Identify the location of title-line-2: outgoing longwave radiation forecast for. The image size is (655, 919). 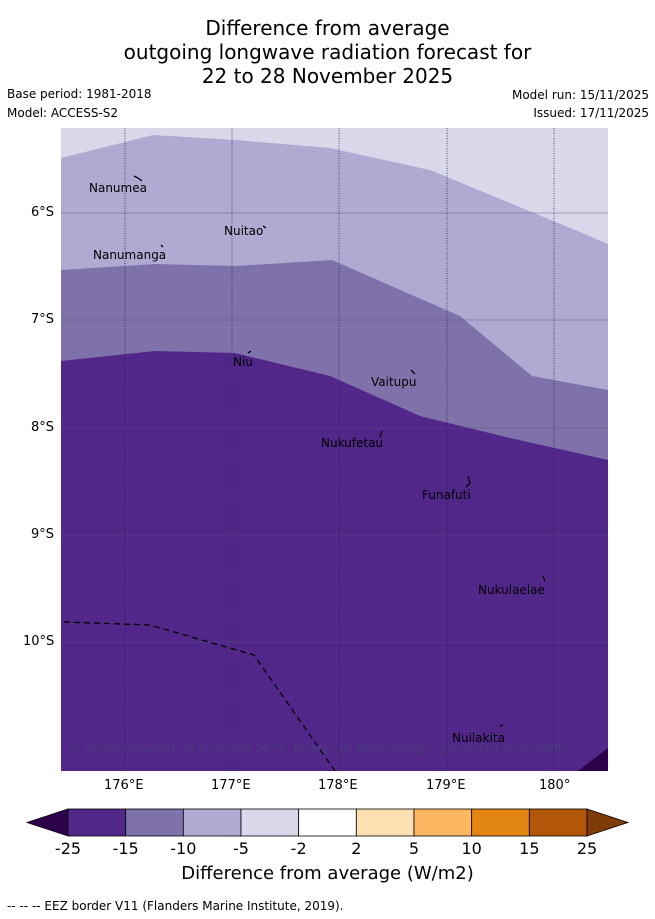
(327, 52).